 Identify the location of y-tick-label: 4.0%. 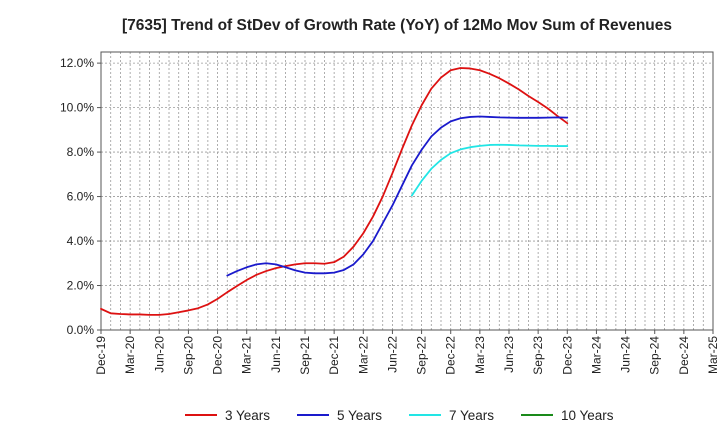
(81, 241).